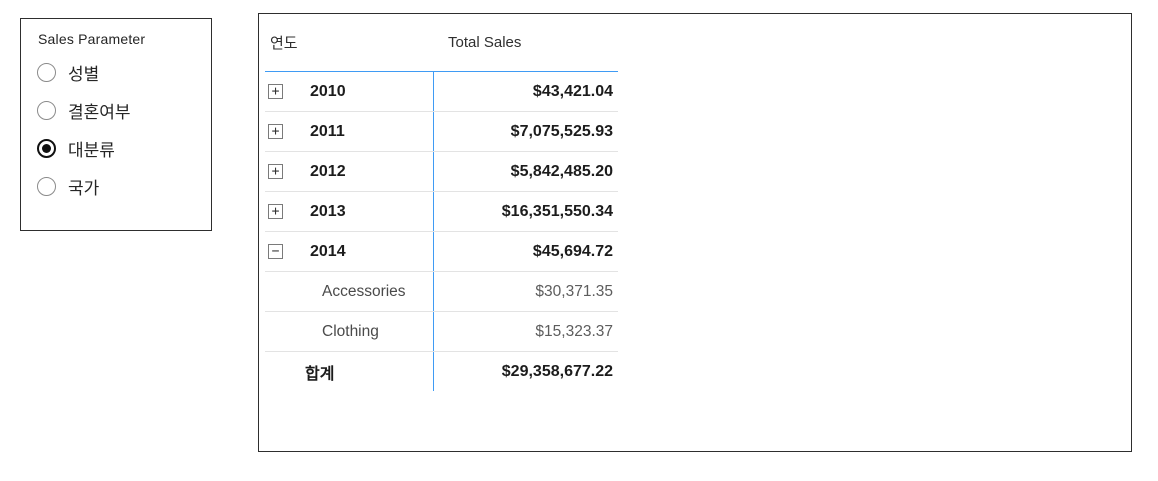 This screenshot has width=1158, height=481. Describe the element at coordinates (327, 131) in the screenshot. I see `row-label: 2011` at that location.